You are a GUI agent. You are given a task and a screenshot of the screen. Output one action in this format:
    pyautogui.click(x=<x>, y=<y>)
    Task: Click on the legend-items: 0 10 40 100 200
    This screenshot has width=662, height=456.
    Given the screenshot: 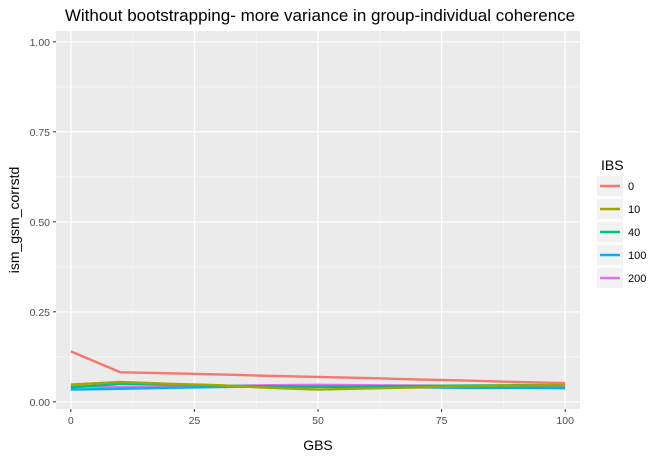 What is the action you would take?
    pyautogui.click(x=621, y=232)
    